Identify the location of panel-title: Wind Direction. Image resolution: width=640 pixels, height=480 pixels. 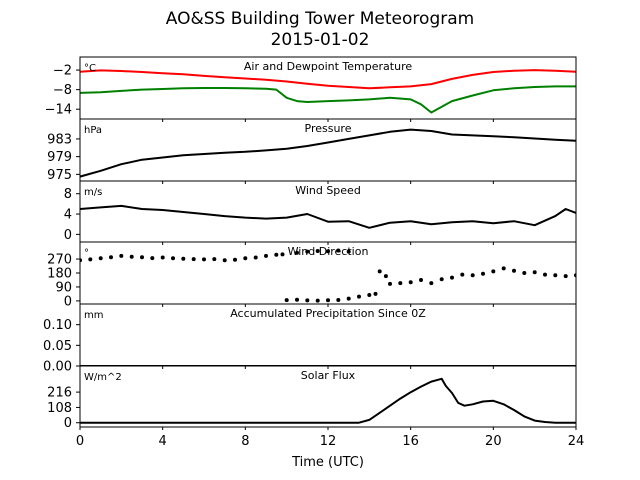
(328, 251).